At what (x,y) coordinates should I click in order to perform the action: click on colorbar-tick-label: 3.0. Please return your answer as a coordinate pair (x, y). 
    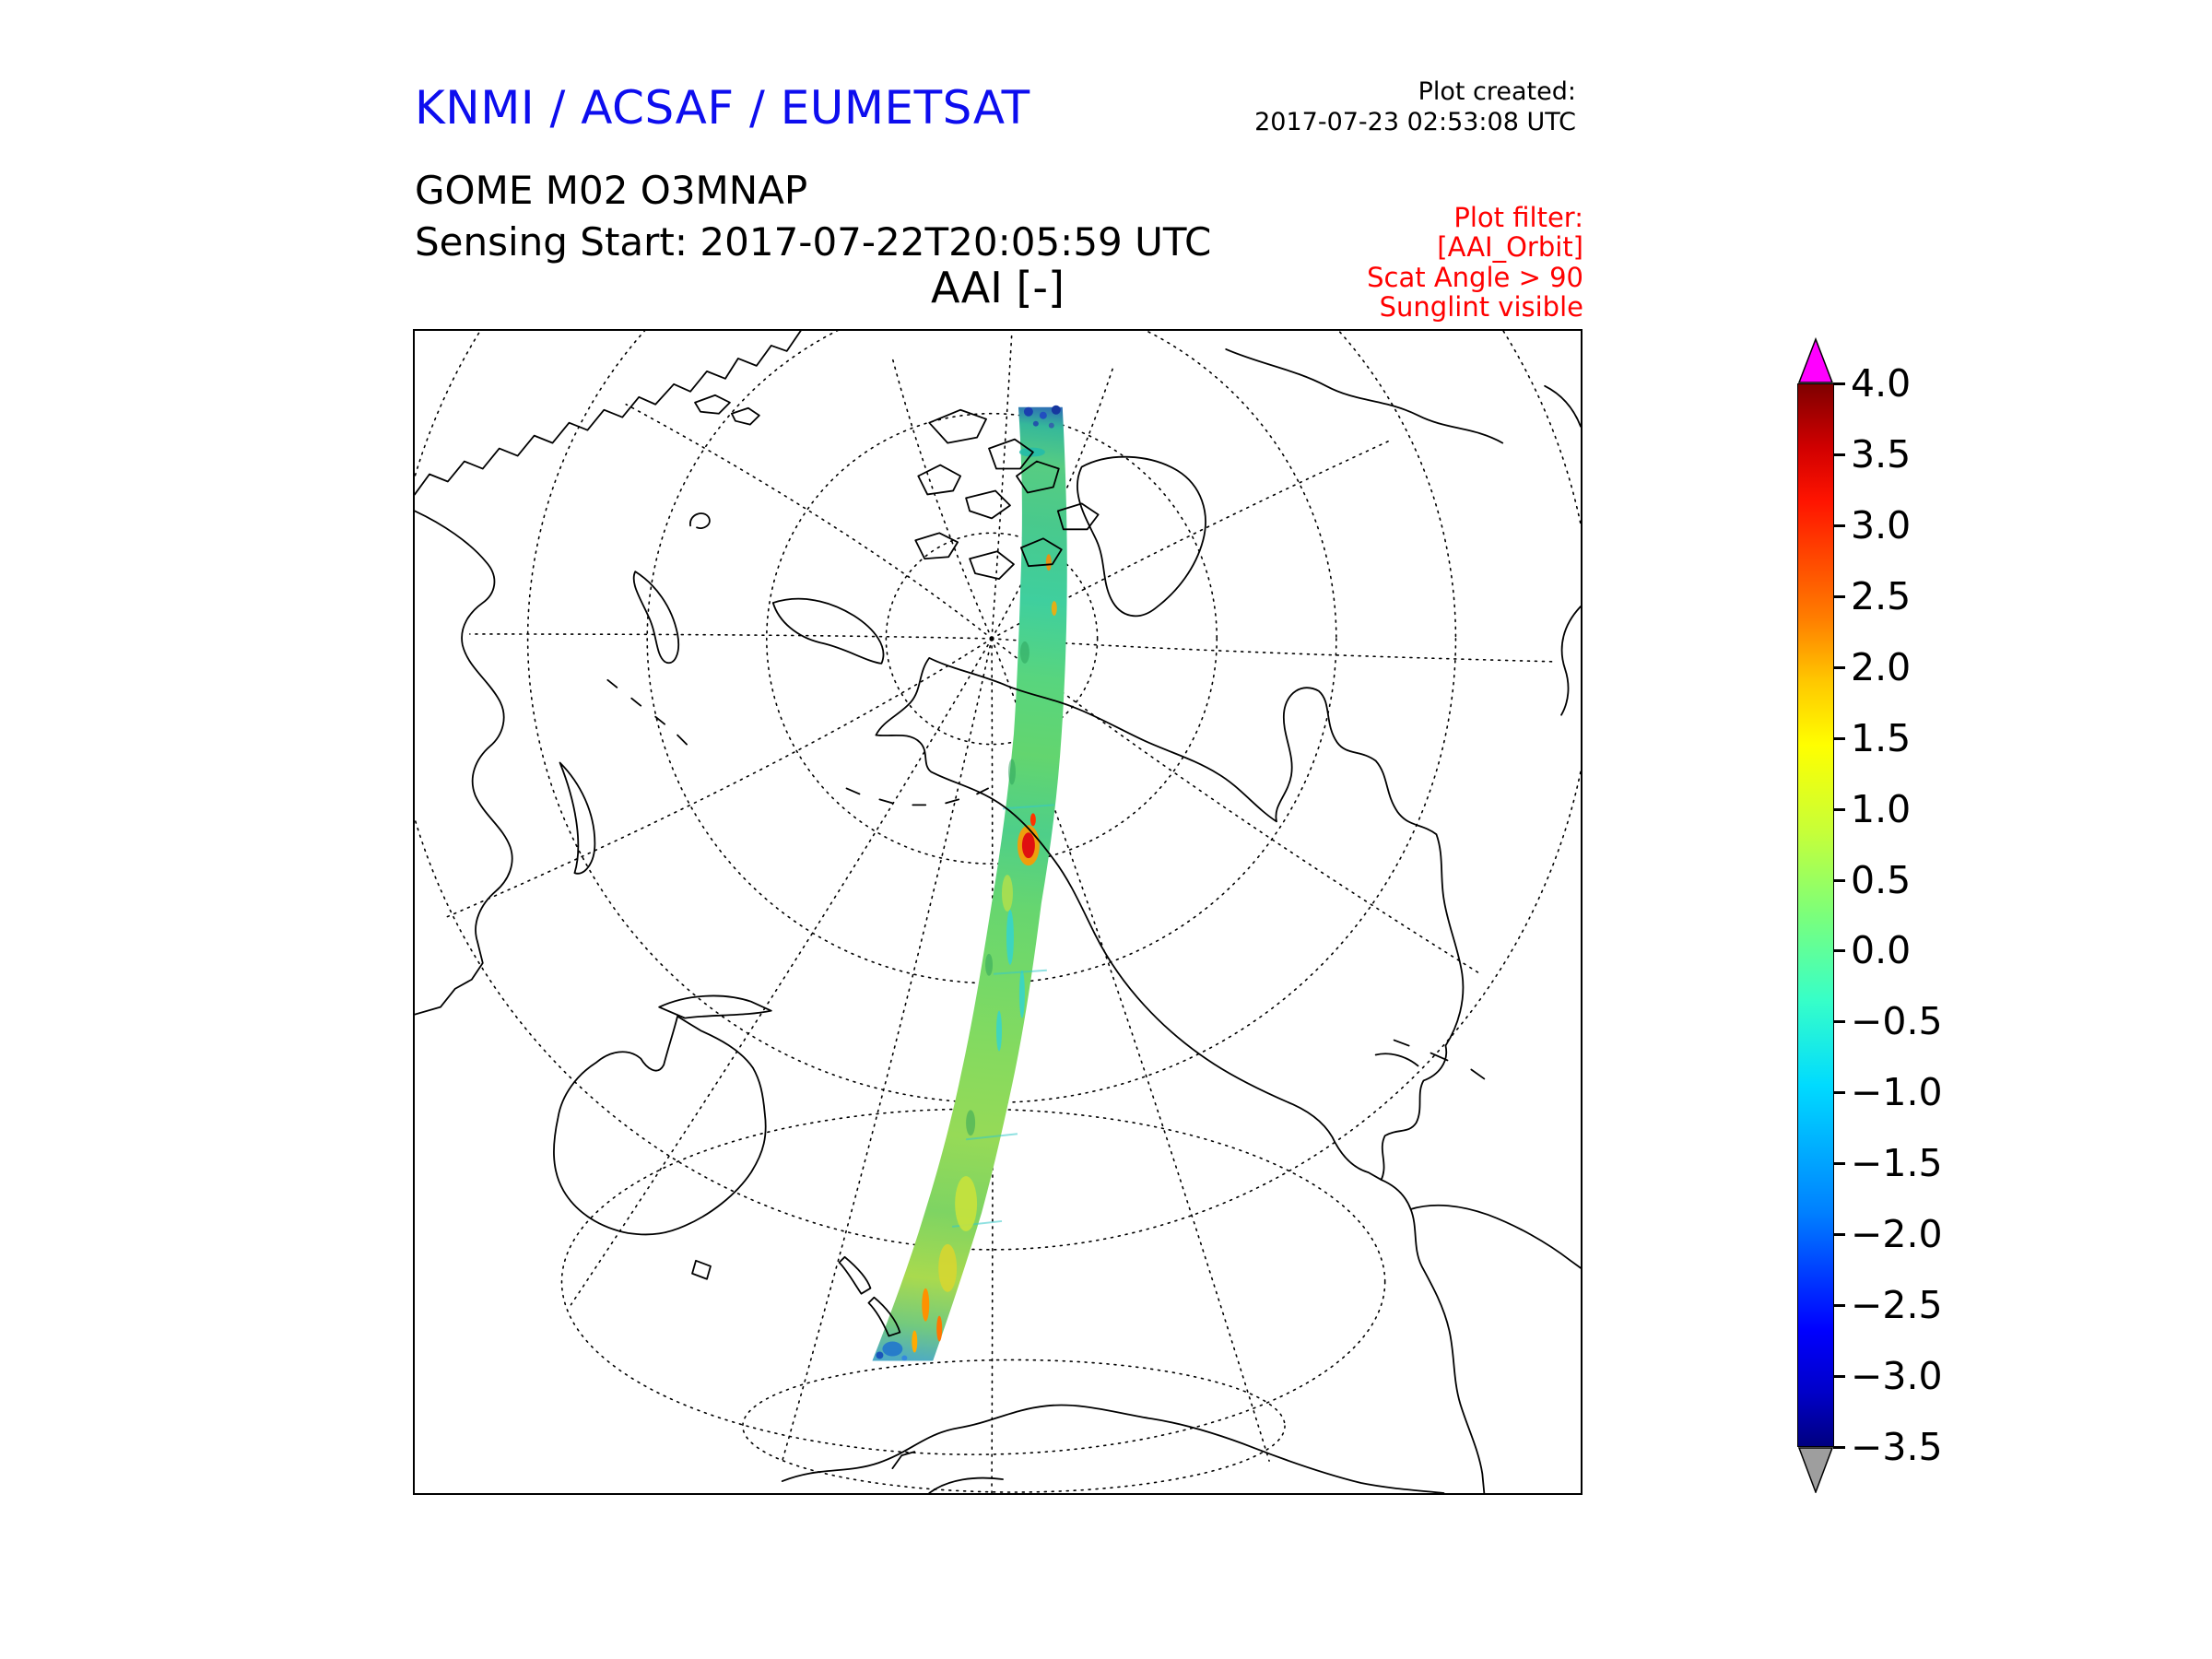
    Looking at the image, I should click on (1872, 525).